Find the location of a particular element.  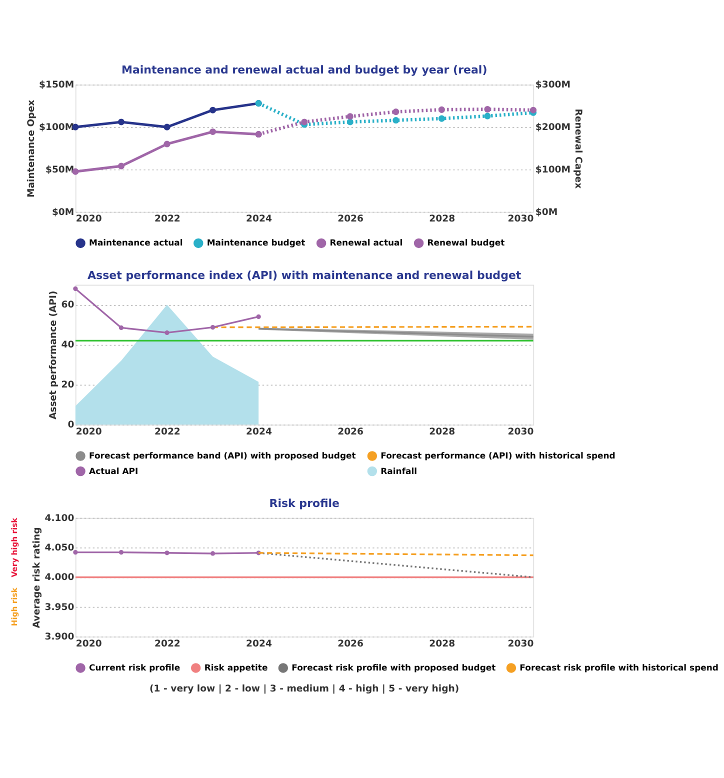

y2-axis-title: Renewal Capex is located at coordinates (578, 148).